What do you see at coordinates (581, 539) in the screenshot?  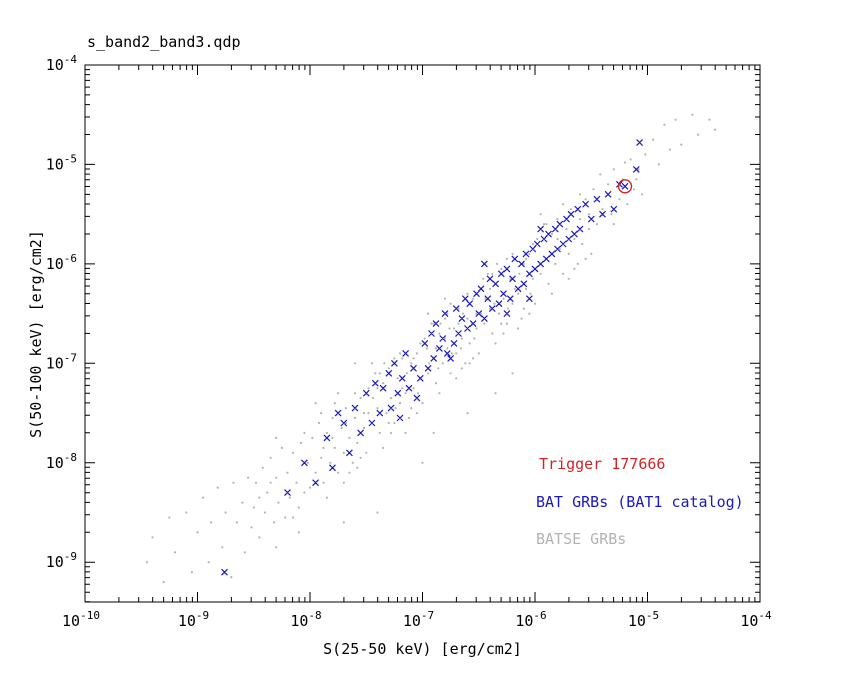 I see `legend-entry-batse-grbs: BATSE GRBs` at bounding box center [581, 539].